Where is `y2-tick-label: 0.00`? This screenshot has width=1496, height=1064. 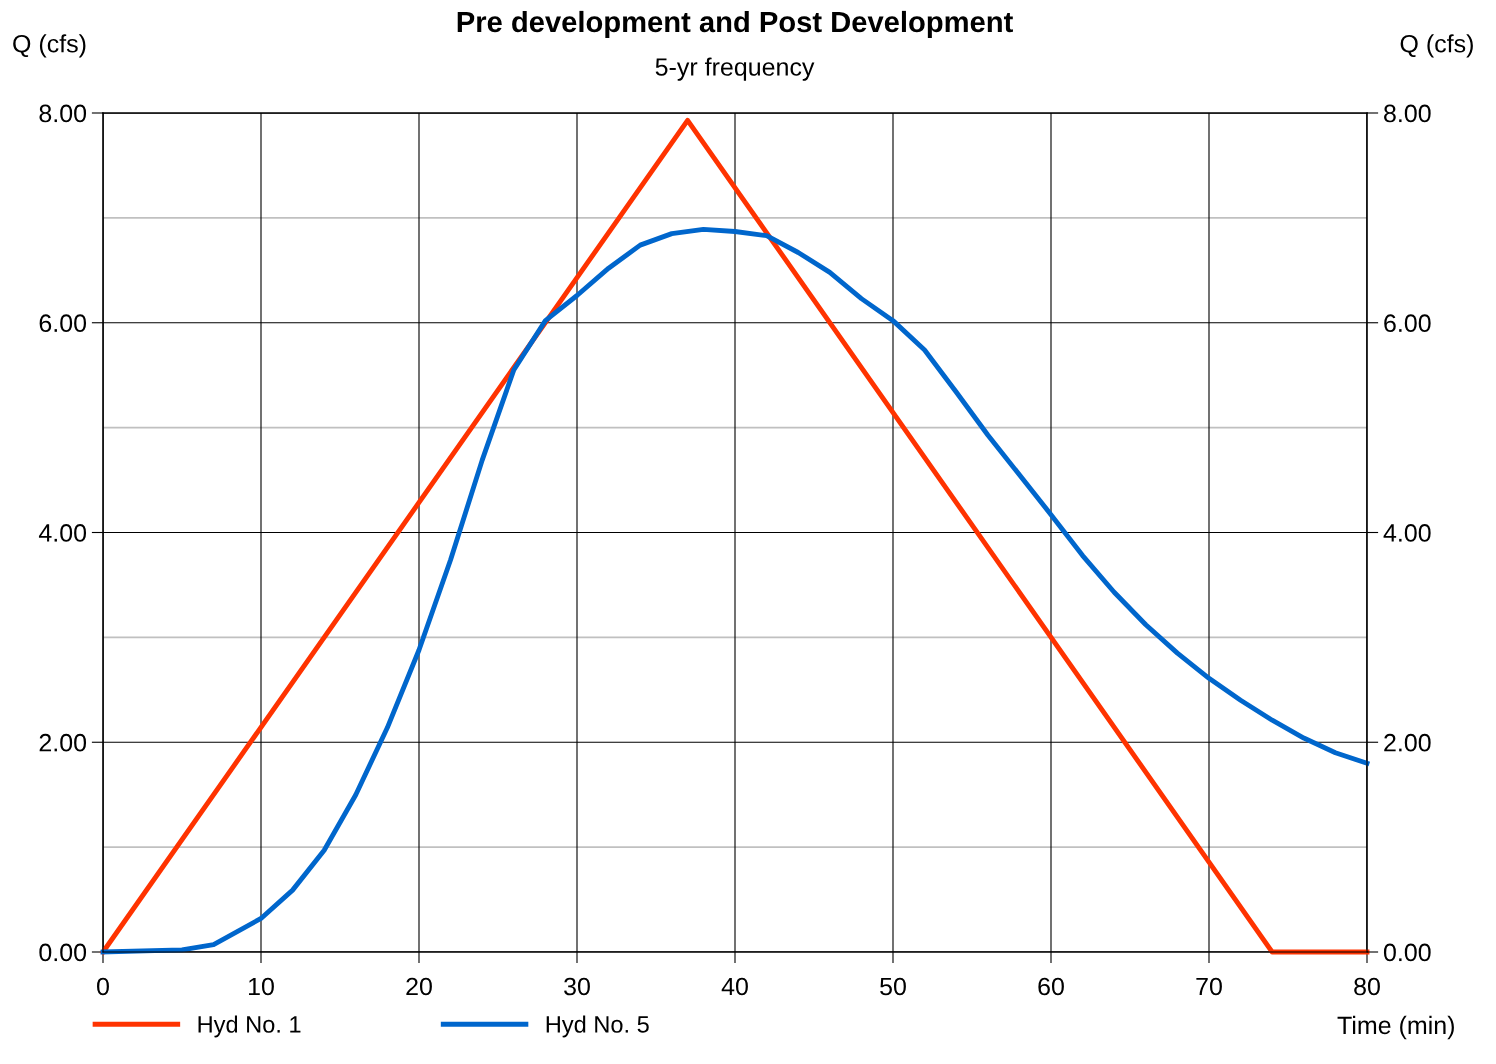
y2-tick-label: 0.00 is located at coordinates (1407, 952).